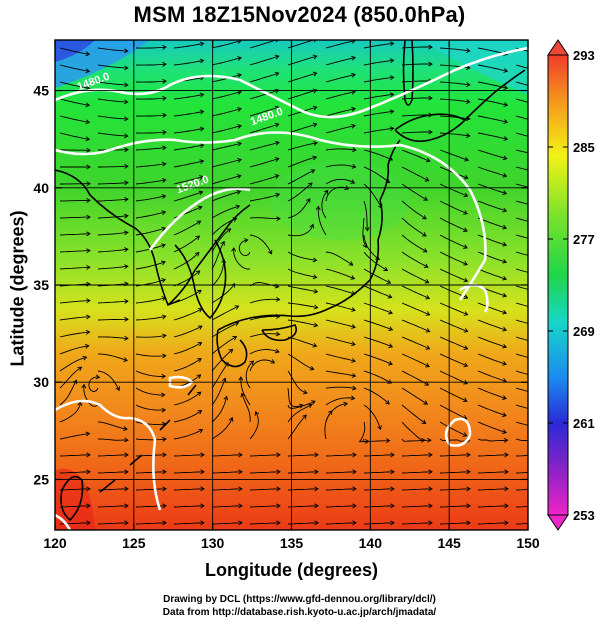 The width and height of the screenshot is (599, 625). What do you see at coordinates (371, 543) in the screenshot?
I see `x-tick-label: 140` at bounding box center [371, 543].